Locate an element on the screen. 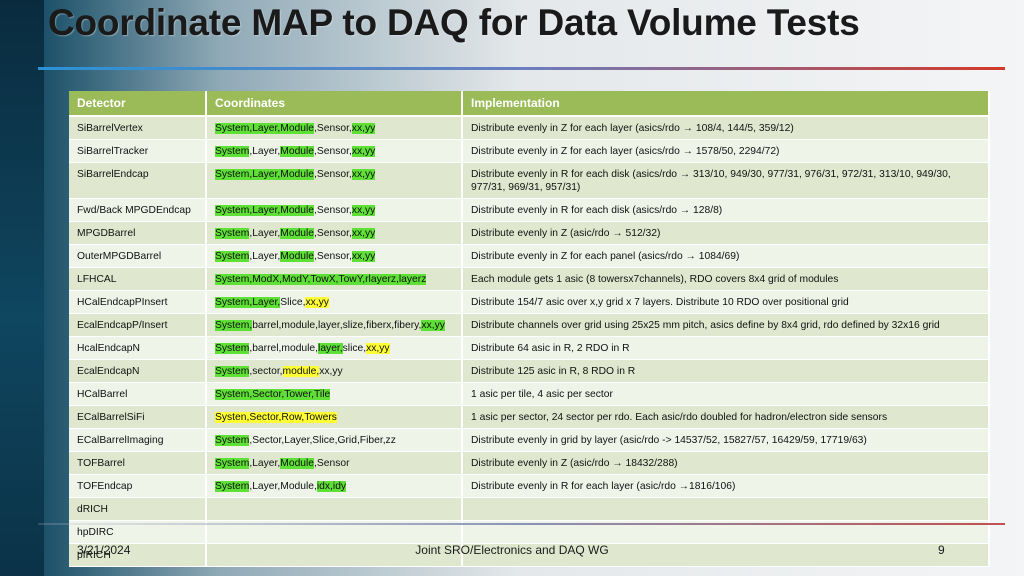  table-row: dRICH is located at coordinates (529, 509).